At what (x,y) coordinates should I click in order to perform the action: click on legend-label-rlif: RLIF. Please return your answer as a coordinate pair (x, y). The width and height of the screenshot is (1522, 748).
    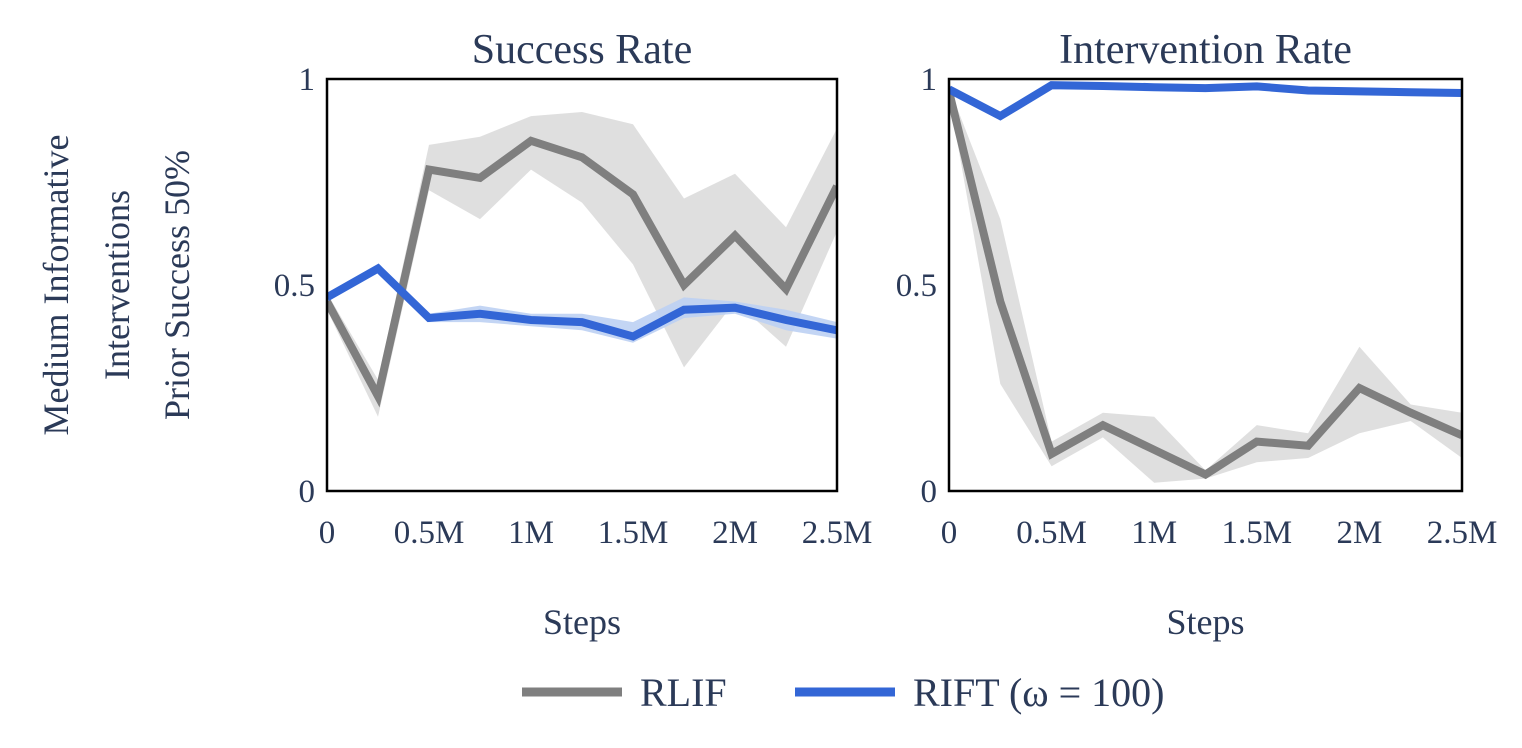
    Looking at the image, I should click on (683, 692).